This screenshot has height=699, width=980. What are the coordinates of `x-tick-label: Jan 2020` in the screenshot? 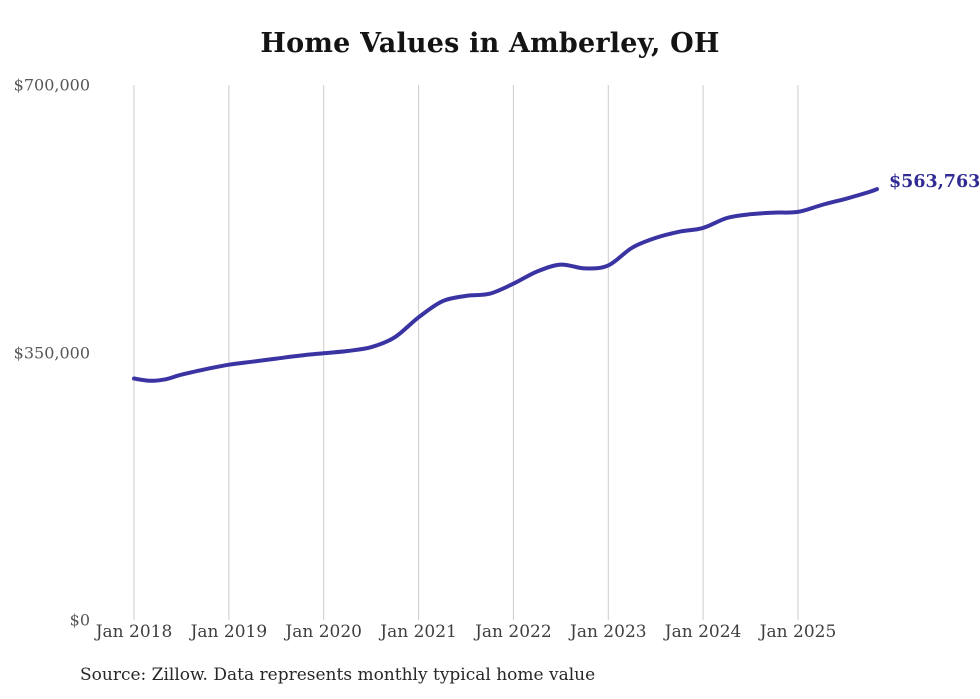 It's located at (323, 632).